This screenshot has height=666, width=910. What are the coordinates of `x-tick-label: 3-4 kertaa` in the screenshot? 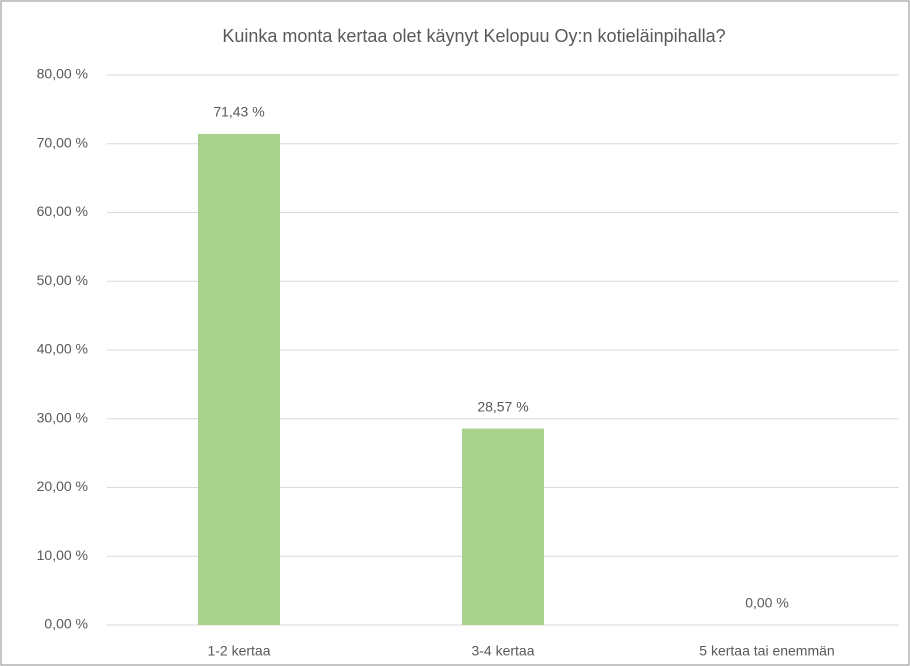 It's located at (502, 651).